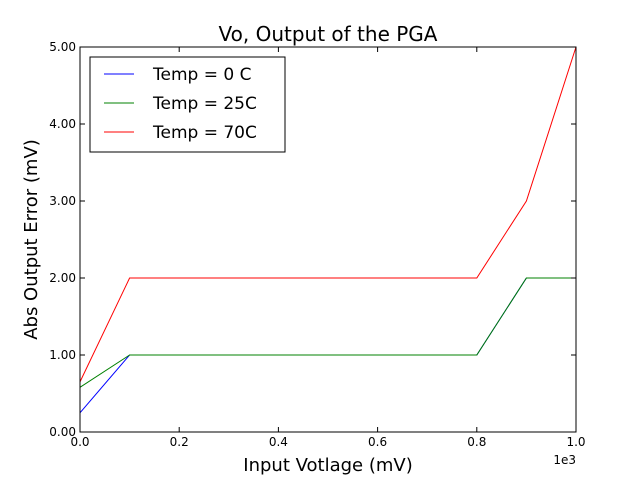  I want to click on y-axis-label: Abs Output Error (mV), so click(31, 239).